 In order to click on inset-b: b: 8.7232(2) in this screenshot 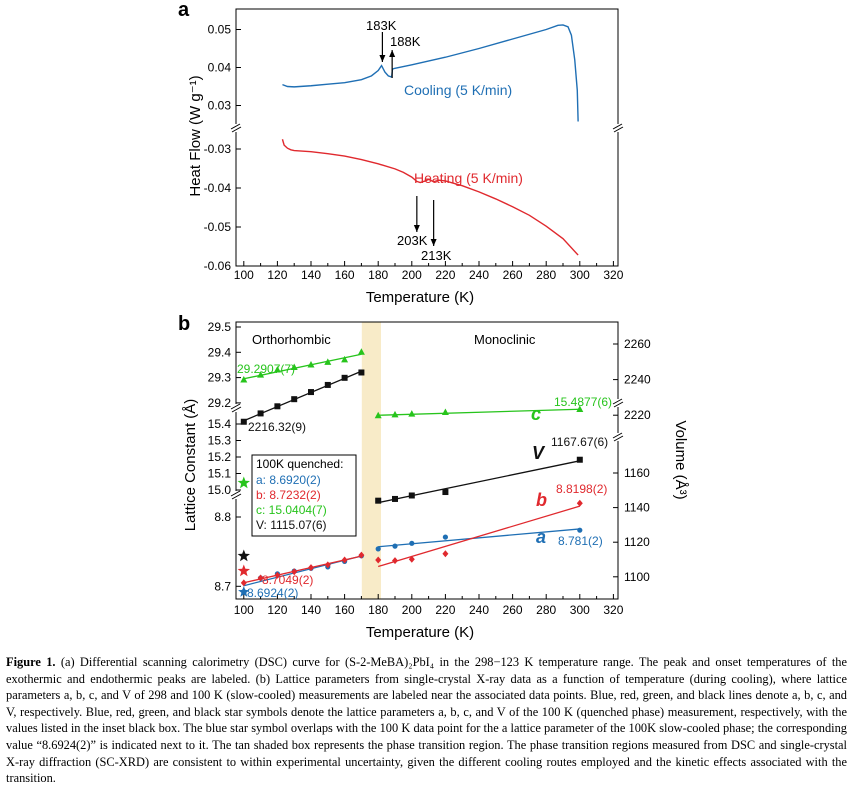, I will do `click(288, 495)`.